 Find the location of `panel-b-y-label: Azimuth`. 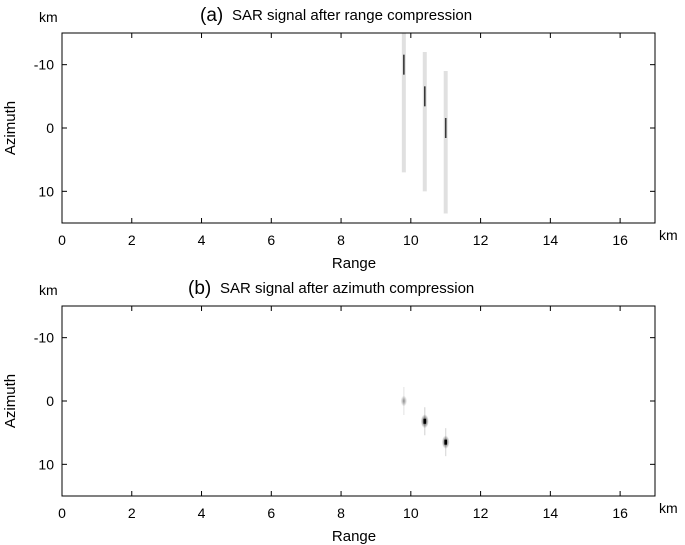

panel-b-y-label: Azimuth is located at coordinates (10, 401).